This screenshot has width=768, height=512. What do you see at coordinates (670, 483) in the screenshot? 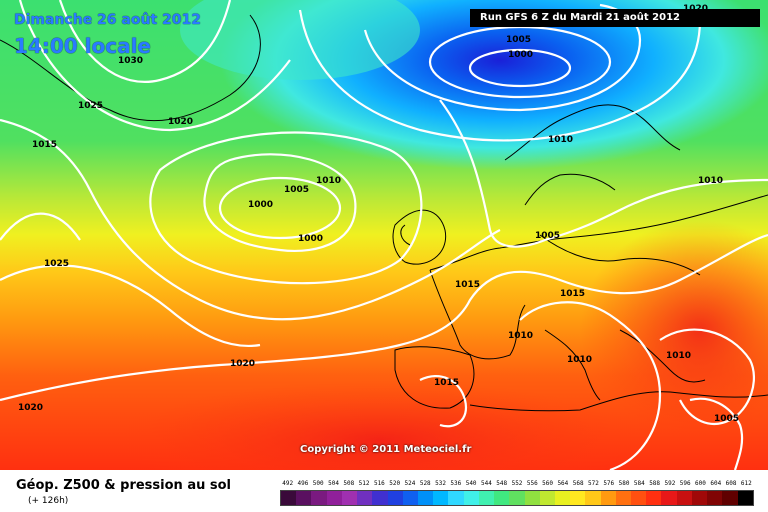
I see `scale-value: 592` at bounding box center [670, 483].